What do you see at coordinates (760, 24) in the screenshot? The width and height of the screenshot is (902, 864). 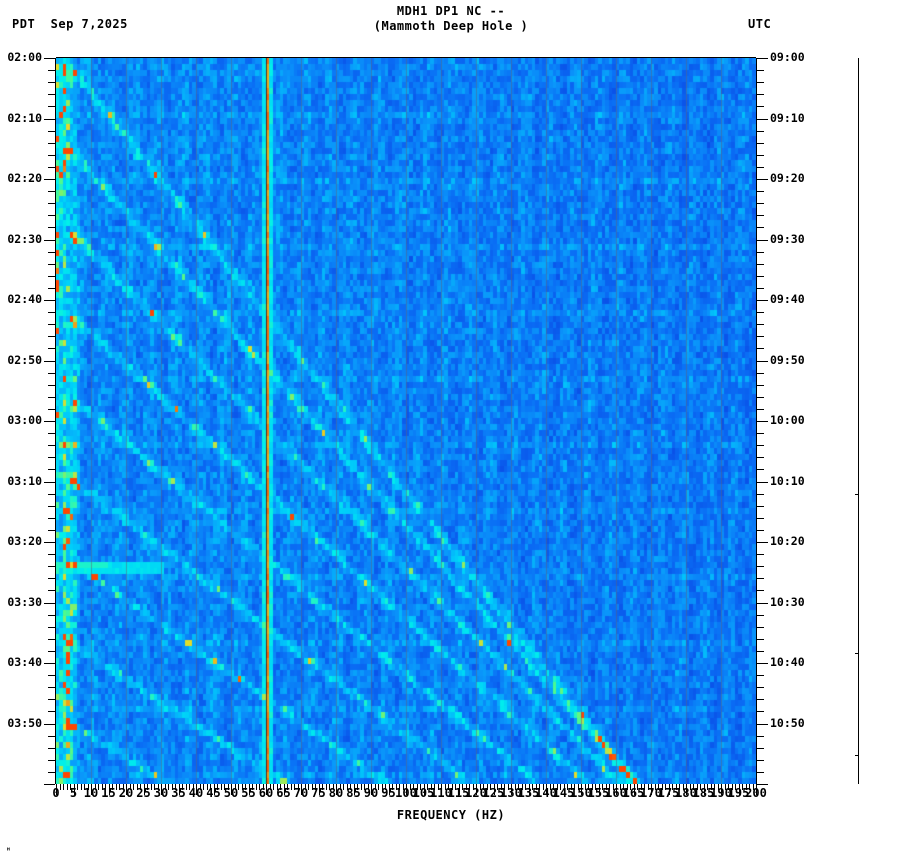 I see `header-utc-label: UTC` at bounding box center [760, 24].